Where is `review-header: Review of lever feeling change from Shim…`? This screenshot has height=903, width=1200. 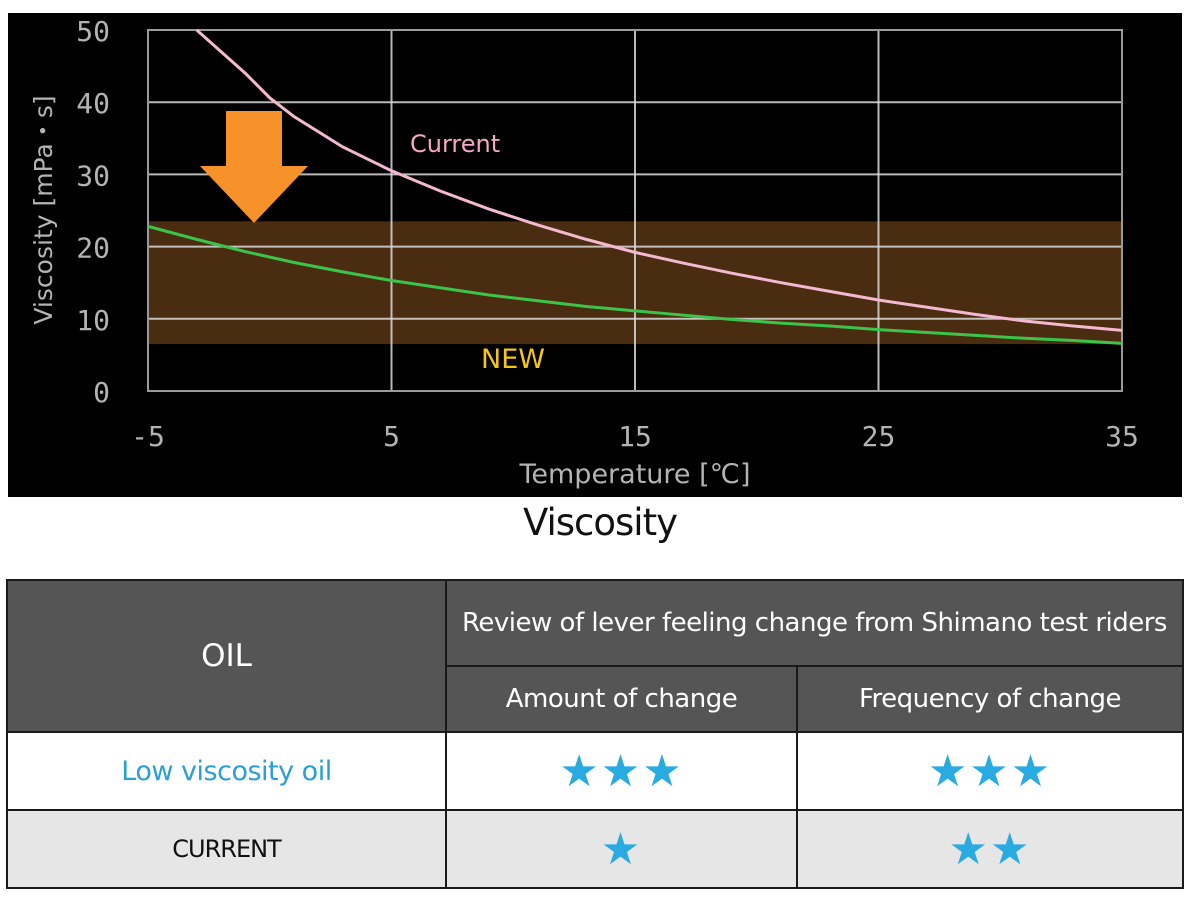
review-header: Review of lever feeling change from Shim… is located at coordinates (814, 623).